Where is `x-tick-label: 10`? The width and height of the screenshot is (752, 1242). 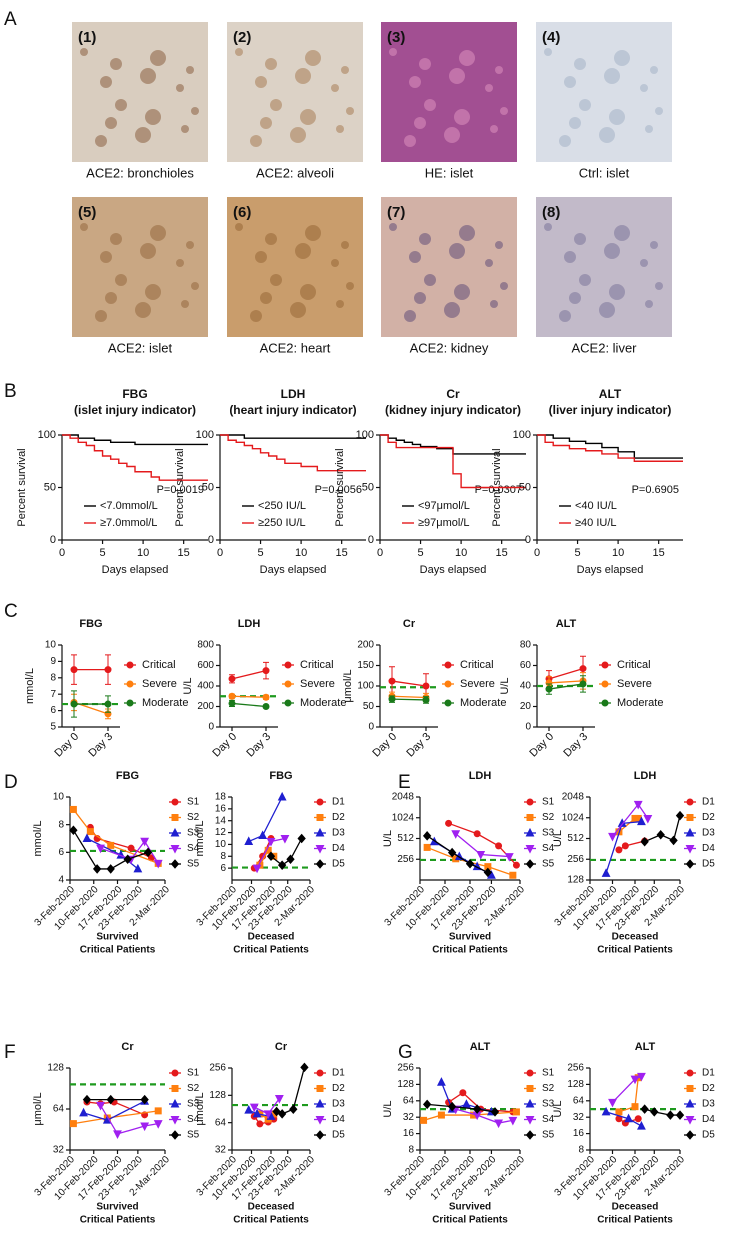 x-tick-label: 10 is located at coordinates (618, 553).